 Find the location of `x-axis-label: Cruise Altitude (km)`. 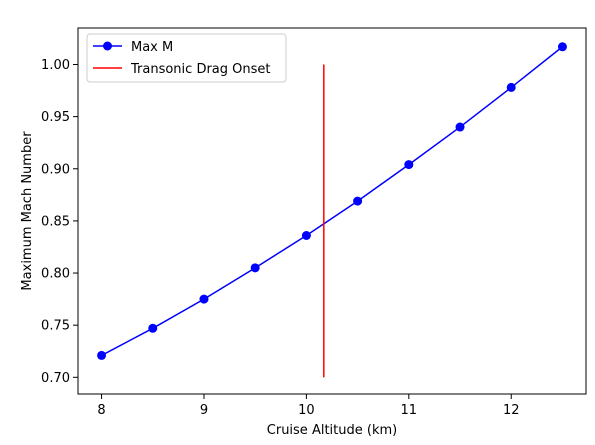

x-axis-label: Cruise Altitude (km) is located at coordinates (332, 430).